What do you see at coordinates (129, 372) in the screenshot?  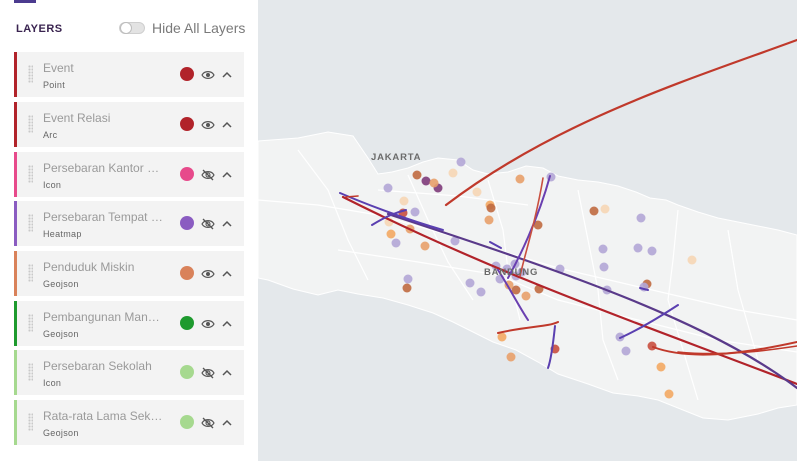 I see `layer-row: Persebaran Sekolah Icon` at bounding box center [129, 372].